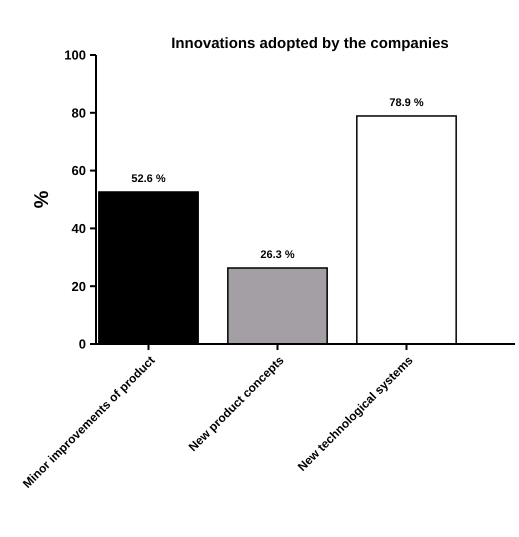  I want to click on data-label: 78.9 %, so click(406, 102).